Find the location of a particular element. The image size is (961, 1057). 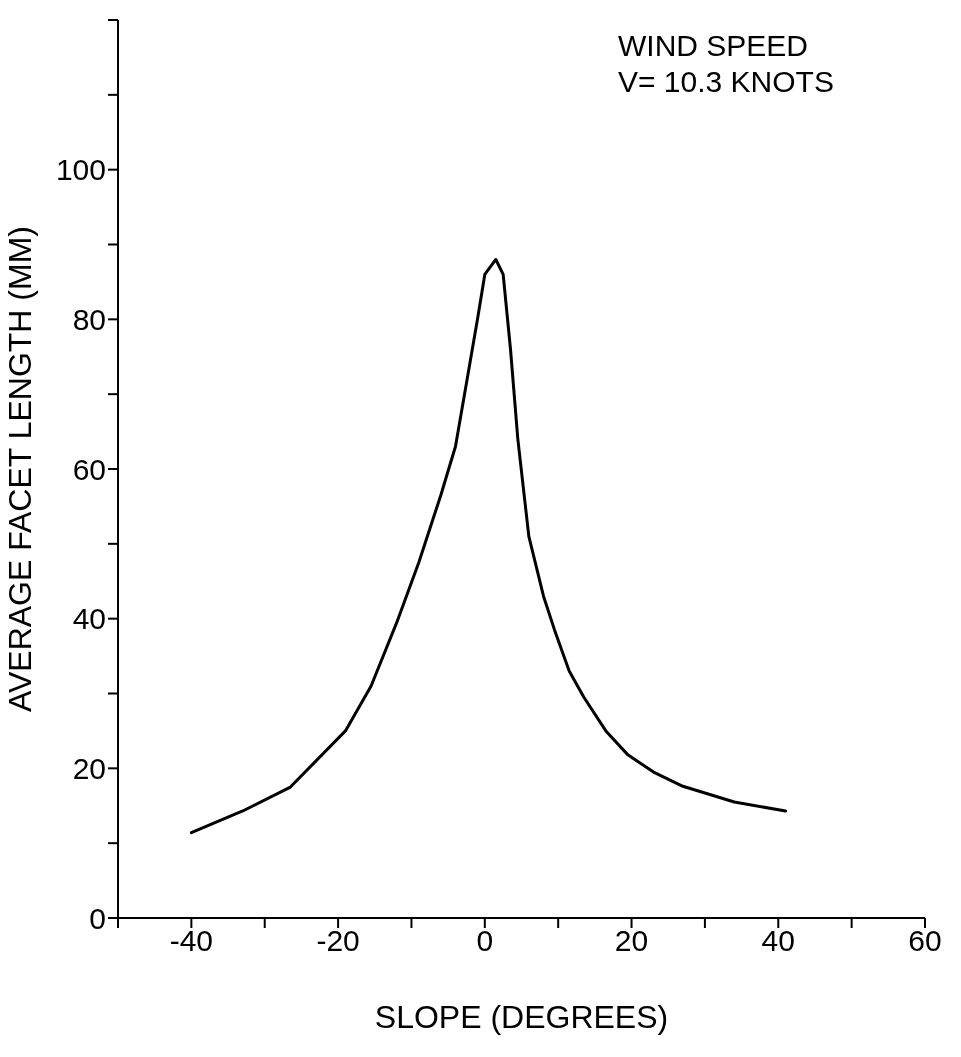

x-tick-label: 40 is located at coordinates (778, 941).